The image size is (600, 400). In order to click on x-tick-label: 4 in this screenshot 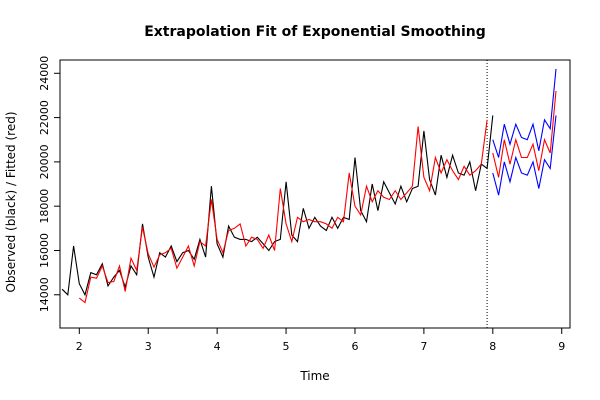, I will do `click(217, 346)`.